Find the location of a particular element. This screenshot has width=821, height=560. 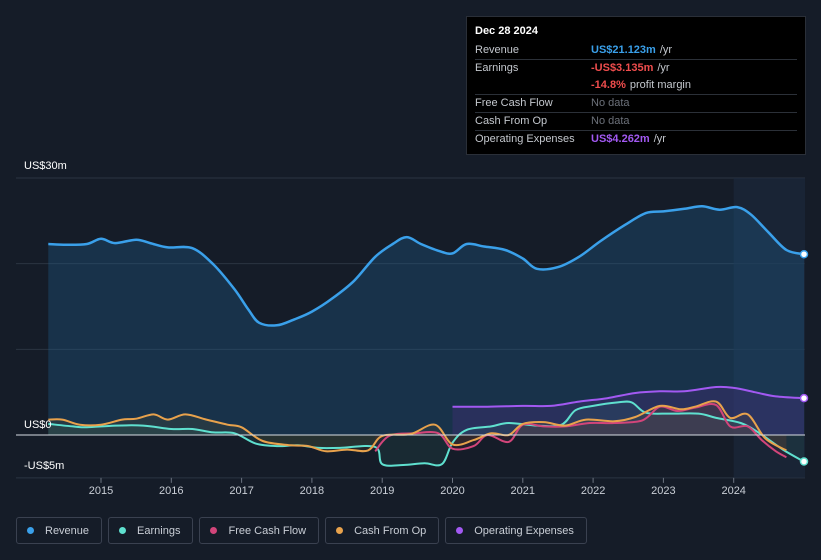

x-axis-ticks: 2015 2016 2017 2018 2019 2020 2021 2022 2023 2024 is located at coordinates (417, 487).